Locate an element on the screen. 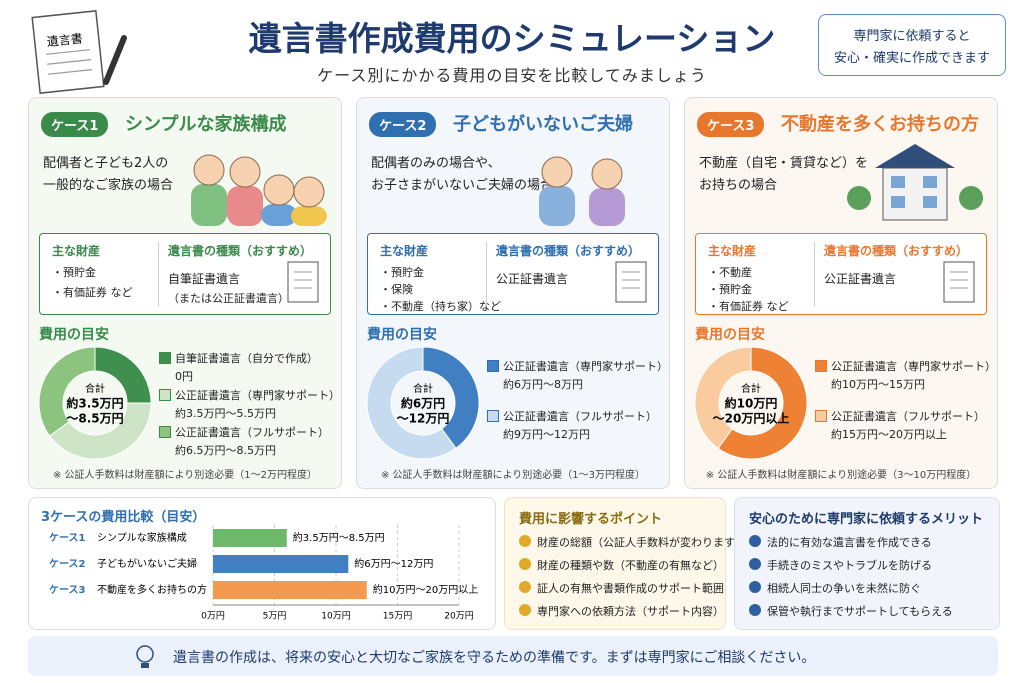 The height and width of the screenshot is (683, 1024). bulb is located at coordinates (145, 654).